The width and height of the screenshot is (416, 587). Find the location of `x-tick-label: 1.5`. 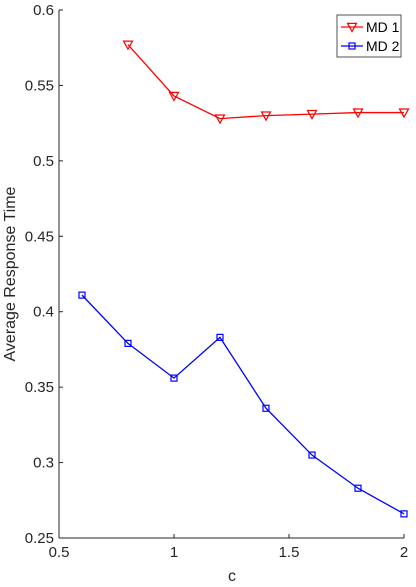

x-tick-label: 1.5 is located at coordinates (289, 552).